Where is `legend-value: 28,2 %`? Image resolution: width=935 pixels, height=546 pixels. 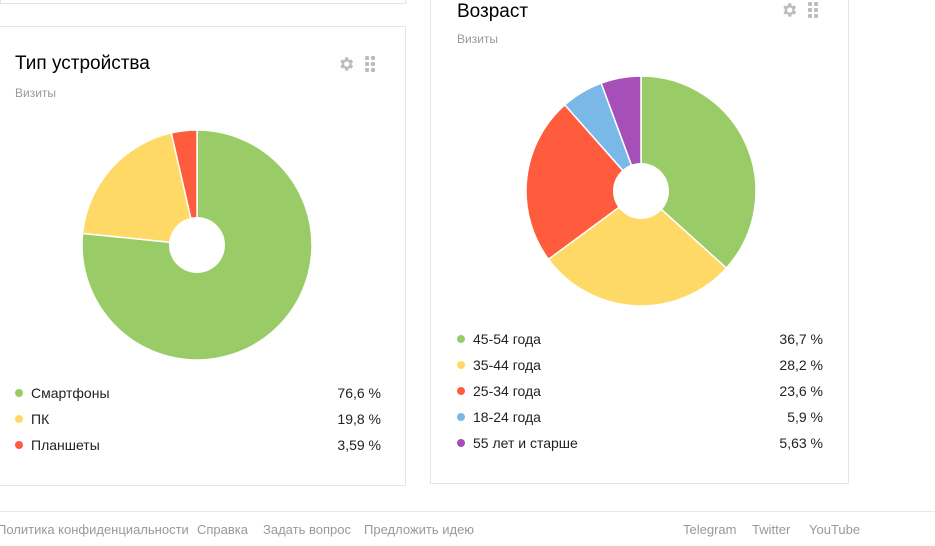 legend-value: 28,2 % is located at coordinates (801, 365).